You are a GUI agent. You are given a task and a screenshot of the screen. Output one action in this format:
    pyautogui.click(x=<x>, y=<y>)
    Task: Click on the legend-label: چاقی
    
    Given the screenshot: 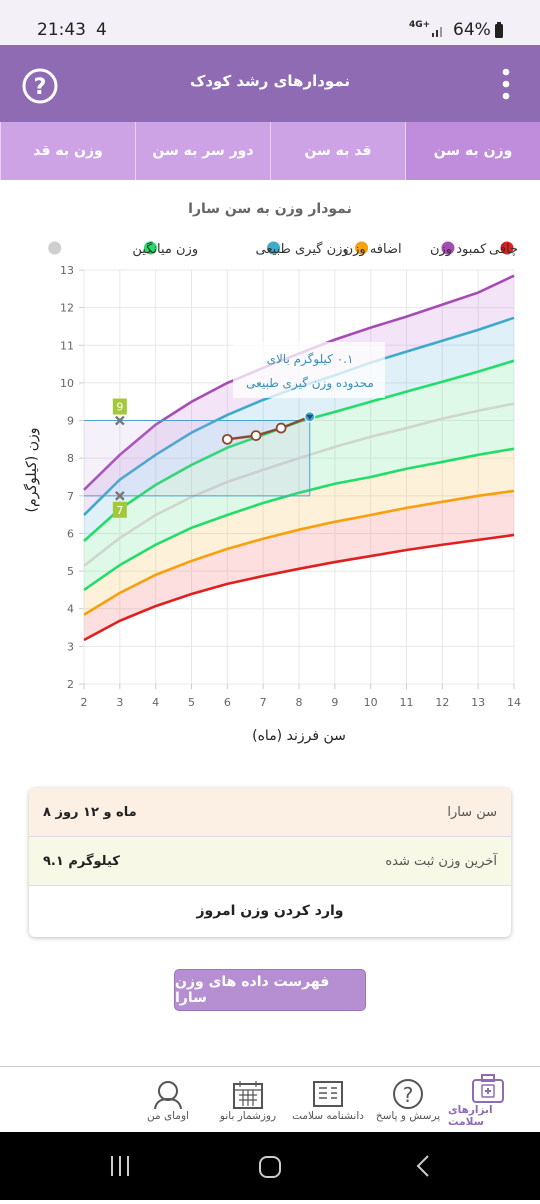 What is the action you would take?
    pyautogui.click(x=503, y=249)
    